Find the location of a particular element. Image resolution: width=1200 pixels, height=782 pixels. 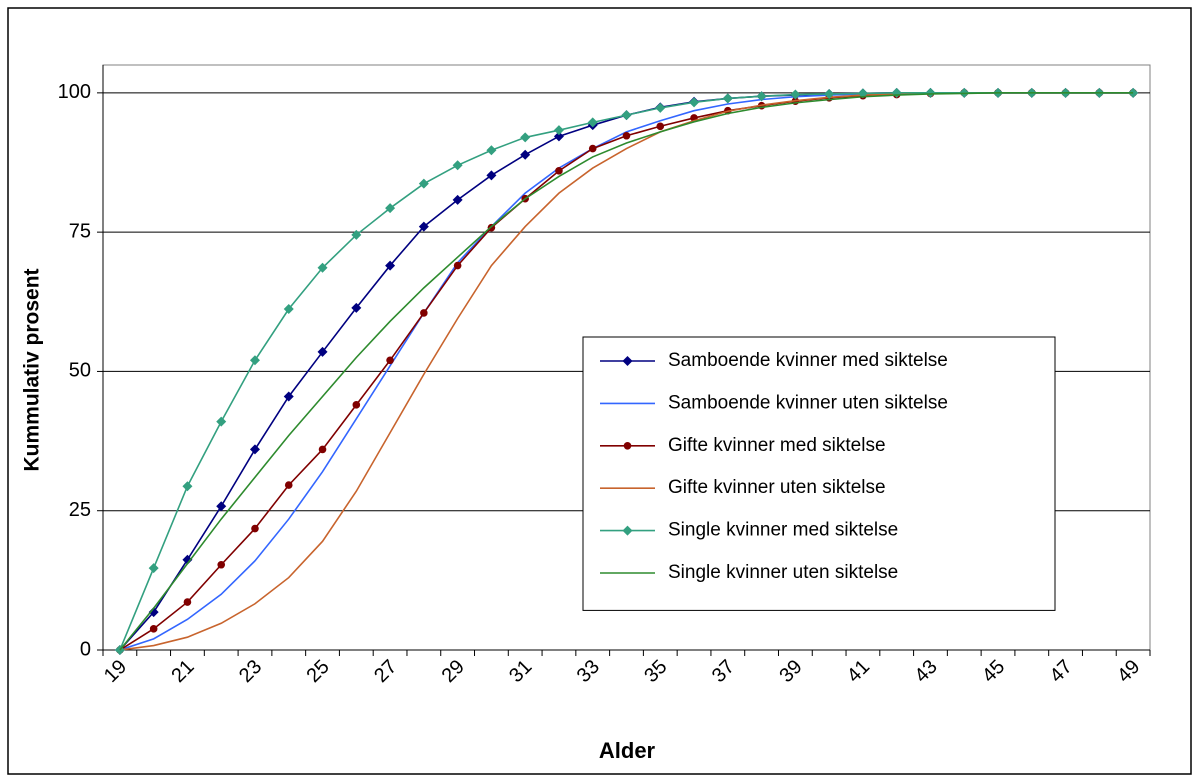

y-tick-label: 25 is located at coordinates (80, 510).